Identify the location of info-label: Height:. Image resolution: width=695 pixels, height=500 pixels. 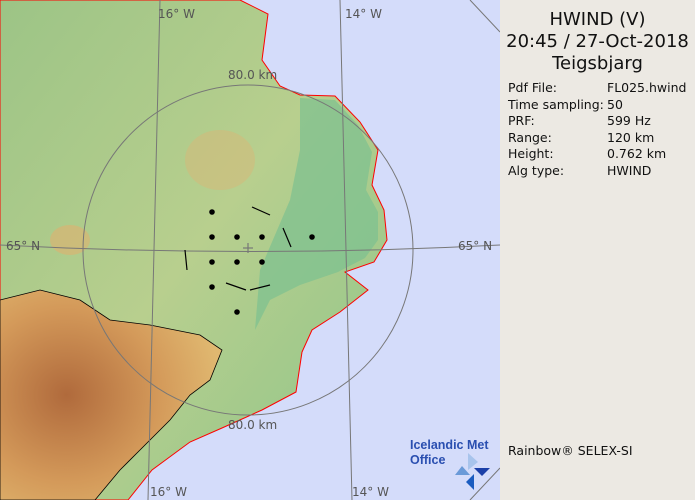
(531, 153).